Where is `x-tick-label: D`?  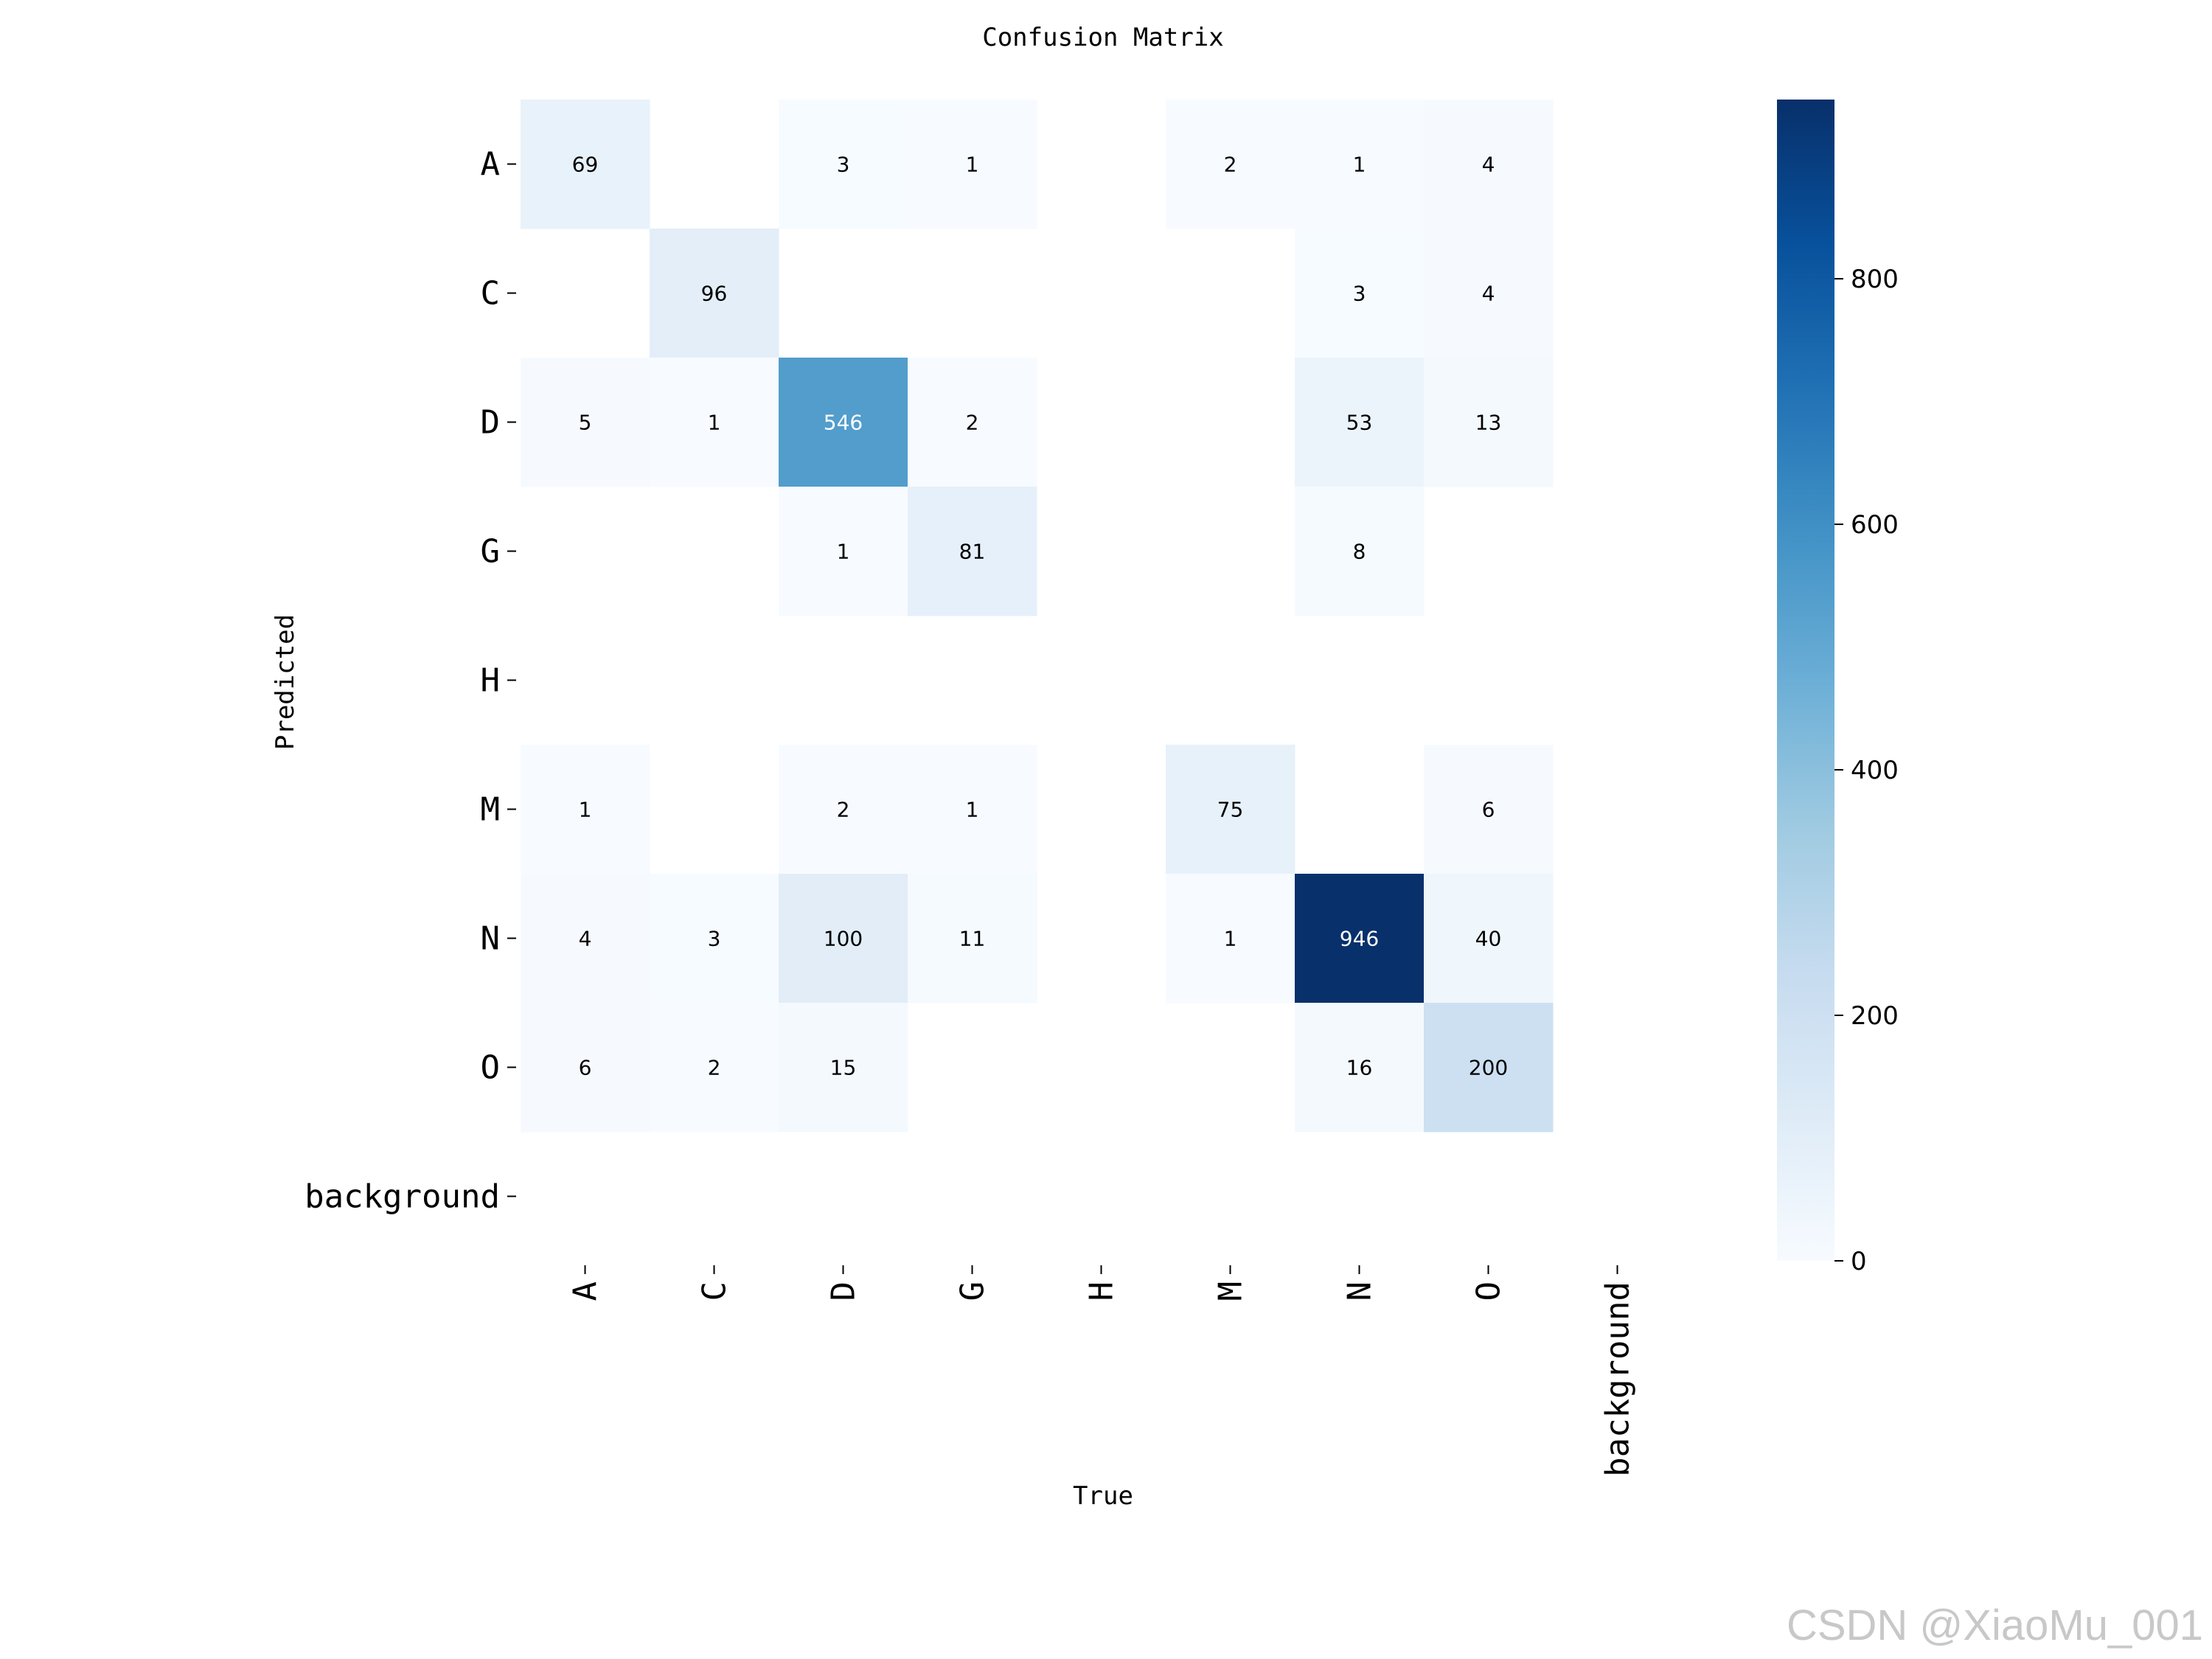 x-tick-label: D is located at coordinates (844, 1291).